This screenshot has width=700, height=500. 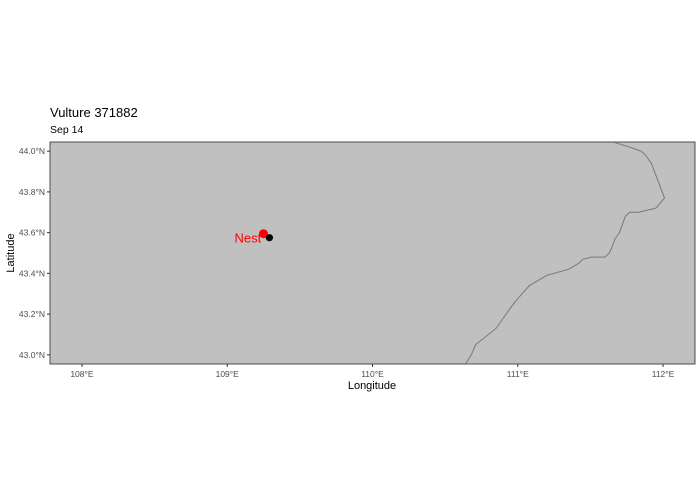 What do you see at coordinates (518, 374) in the screenshot?
I see `x-tick-label: 111°E` at bounding box center [518, 374].